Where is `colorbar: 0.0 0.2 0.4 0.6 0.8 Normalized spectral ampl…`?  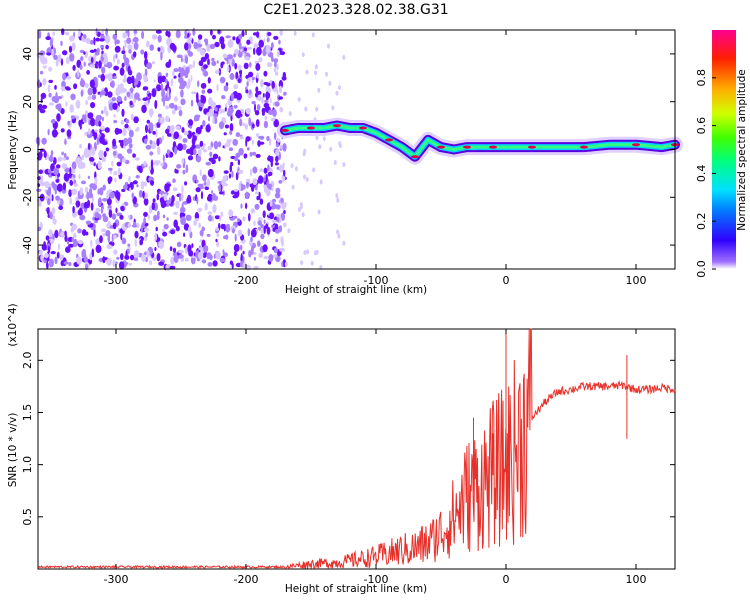 colorbar: 0.0 0.2 0.4 0.6 0.8 Normalized spectral ampl… is located at coordinates (721, 154).